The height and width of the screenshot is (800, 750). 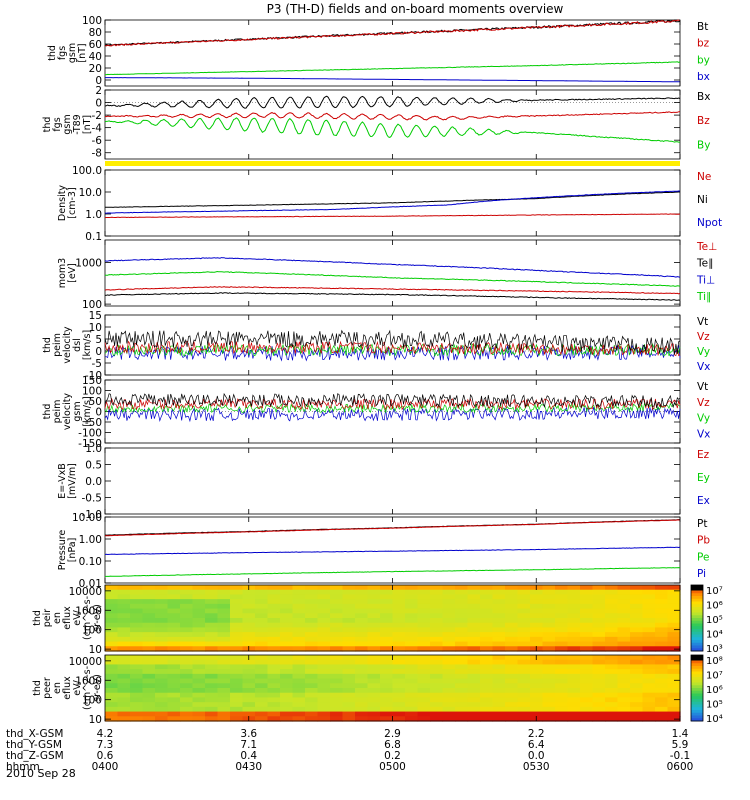 I want to click on legend-entry: Te⊥, so click(x=706, y=247).